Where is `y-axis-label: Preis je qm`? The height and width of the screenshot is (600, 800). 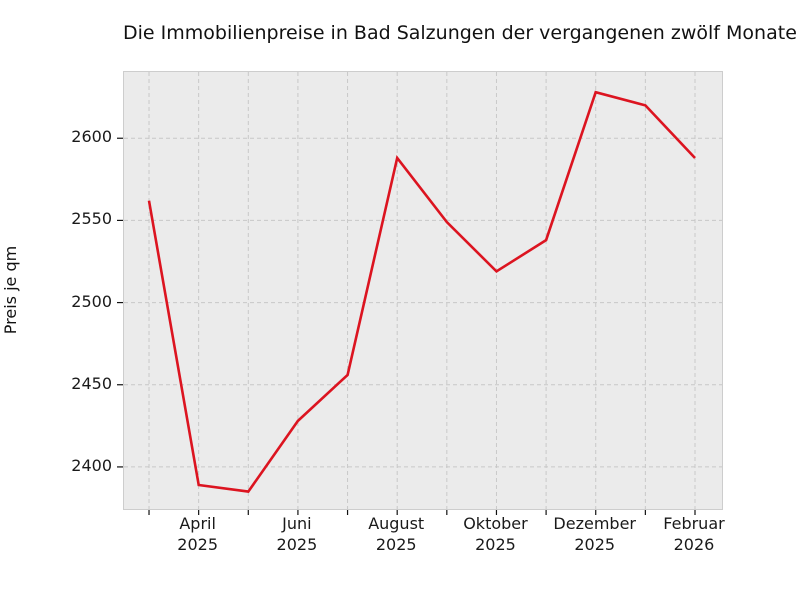 y-axis-label: Preis je qm is located at coordinates (10, 290).